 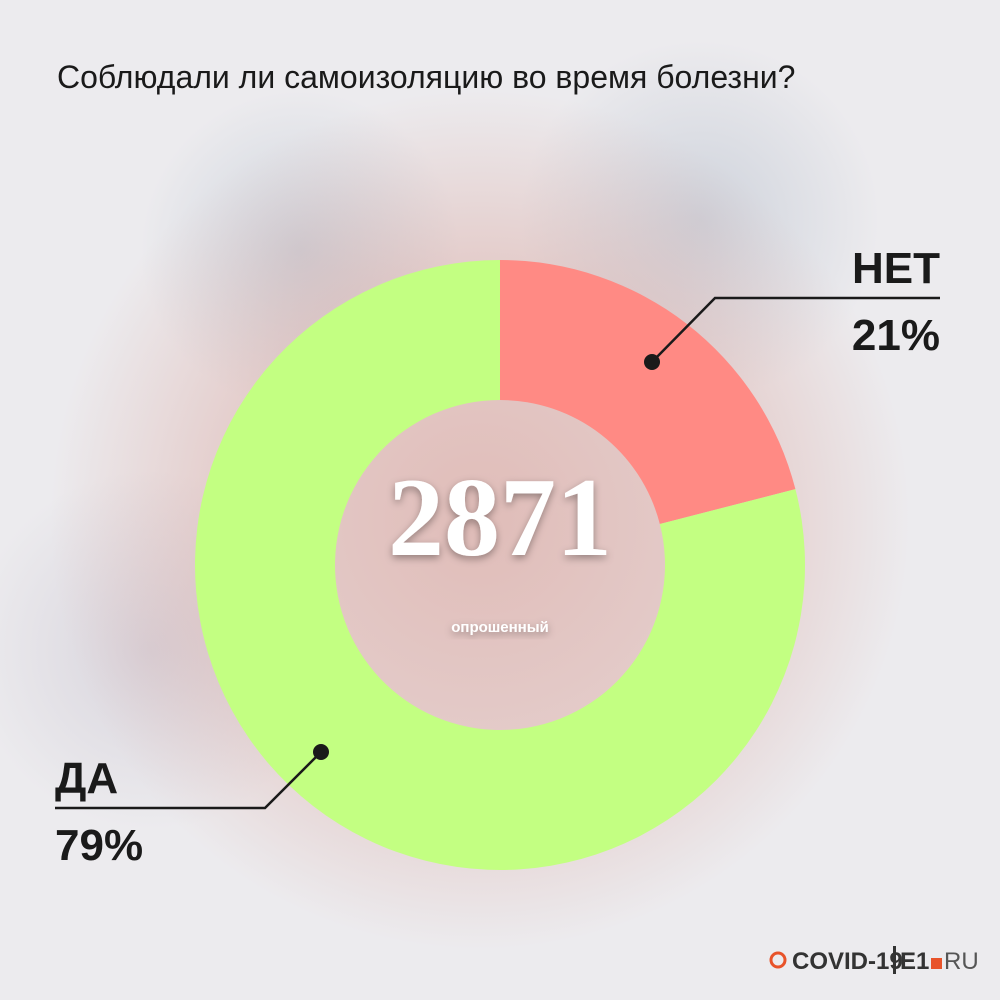 What do you see at coordinates (894, 960) in the screenshot?
I see `brand-separator` at bounding box center [894, 960].